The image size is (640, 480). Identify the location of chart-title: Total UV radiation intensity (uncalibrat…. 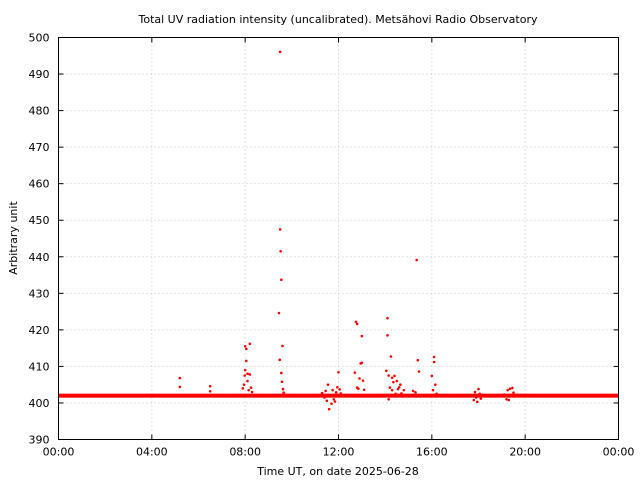
(338, 19).